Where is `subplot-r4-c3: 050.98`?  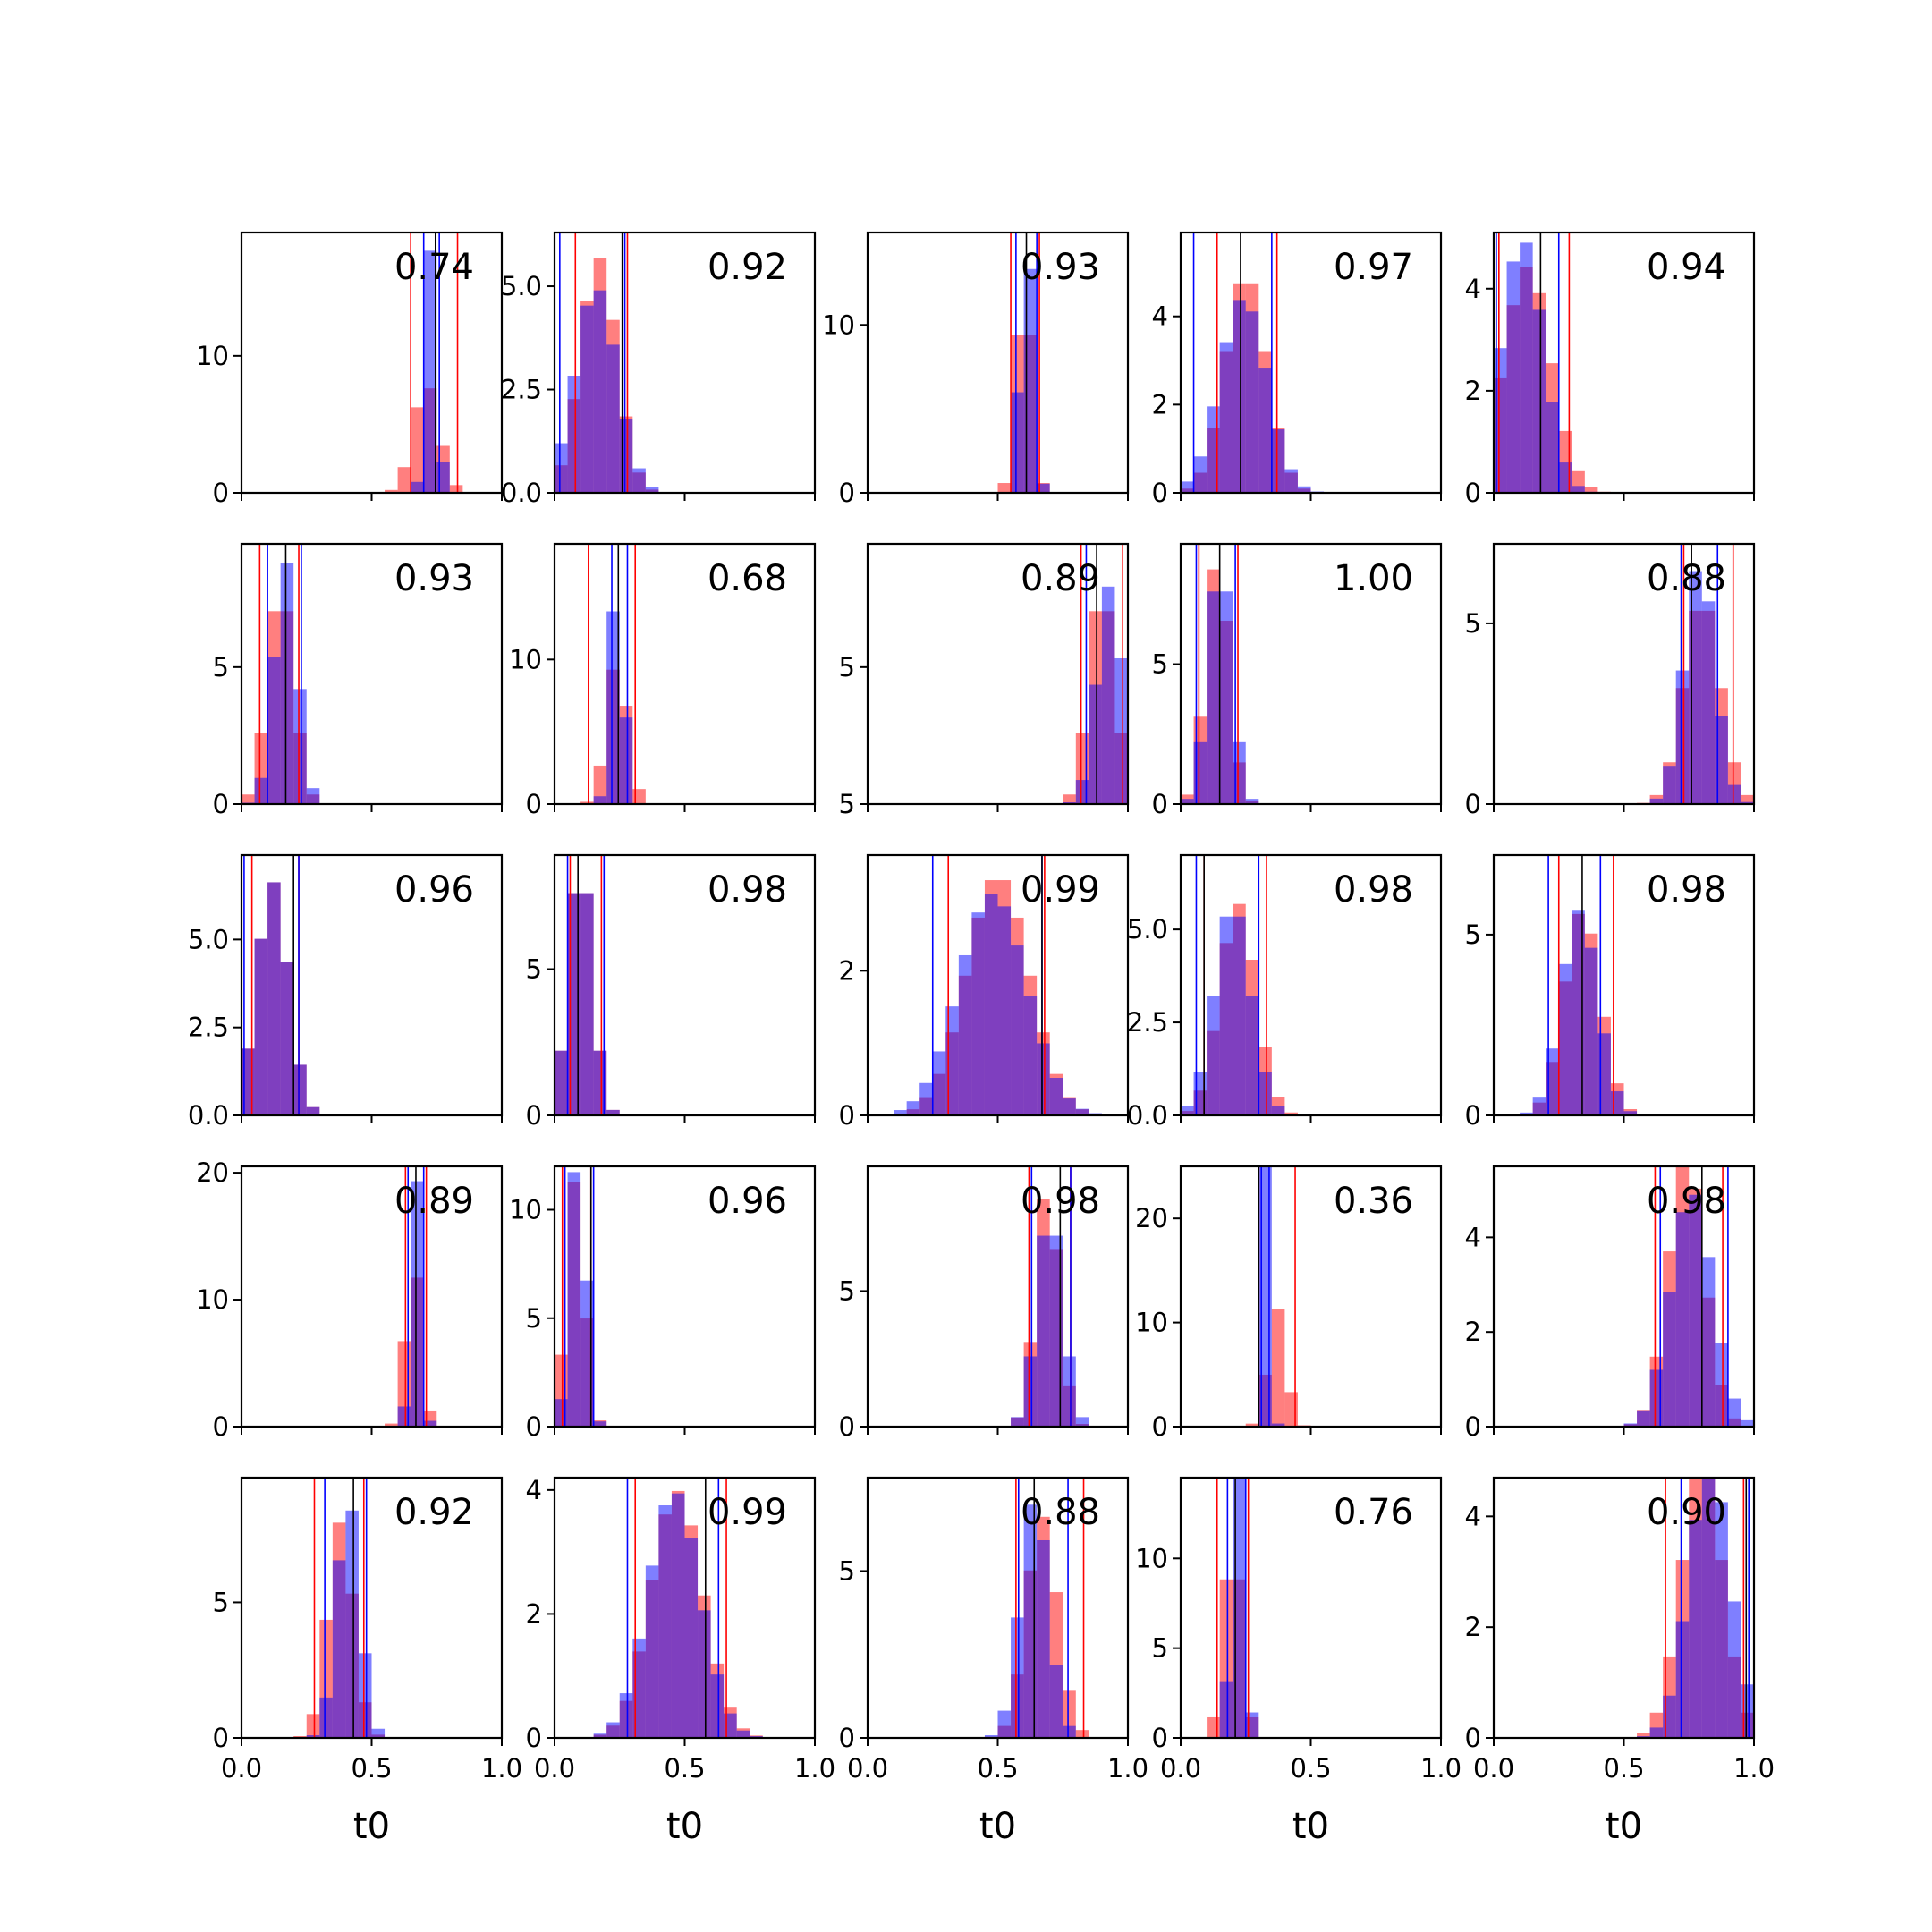
subplot-r4-c3: 050.98 is located at coordinates (984, 1303).